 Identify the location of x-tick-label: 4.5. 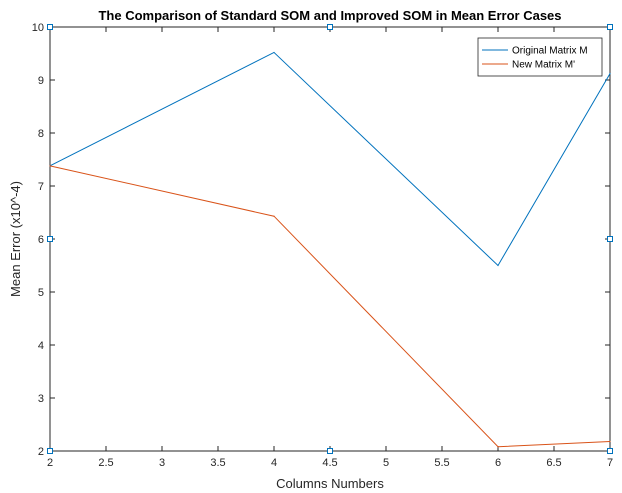
(329, 463).